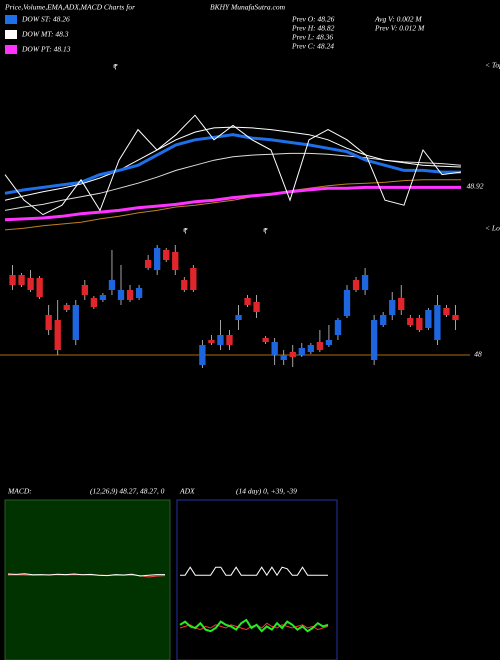  I want to click on prev-stat: Prev O: 48.26, so click(313, 19).